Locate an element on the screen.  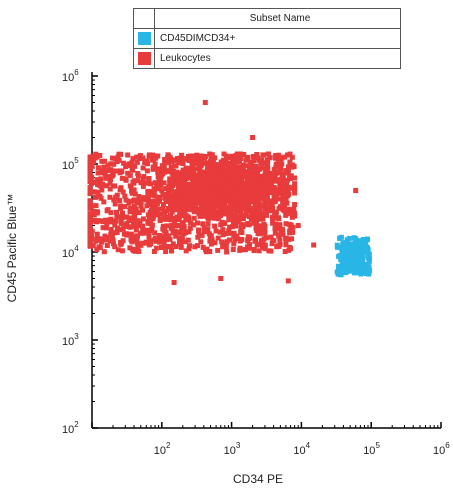
y-tick-label: 104 is located at coordinates (70, 252).